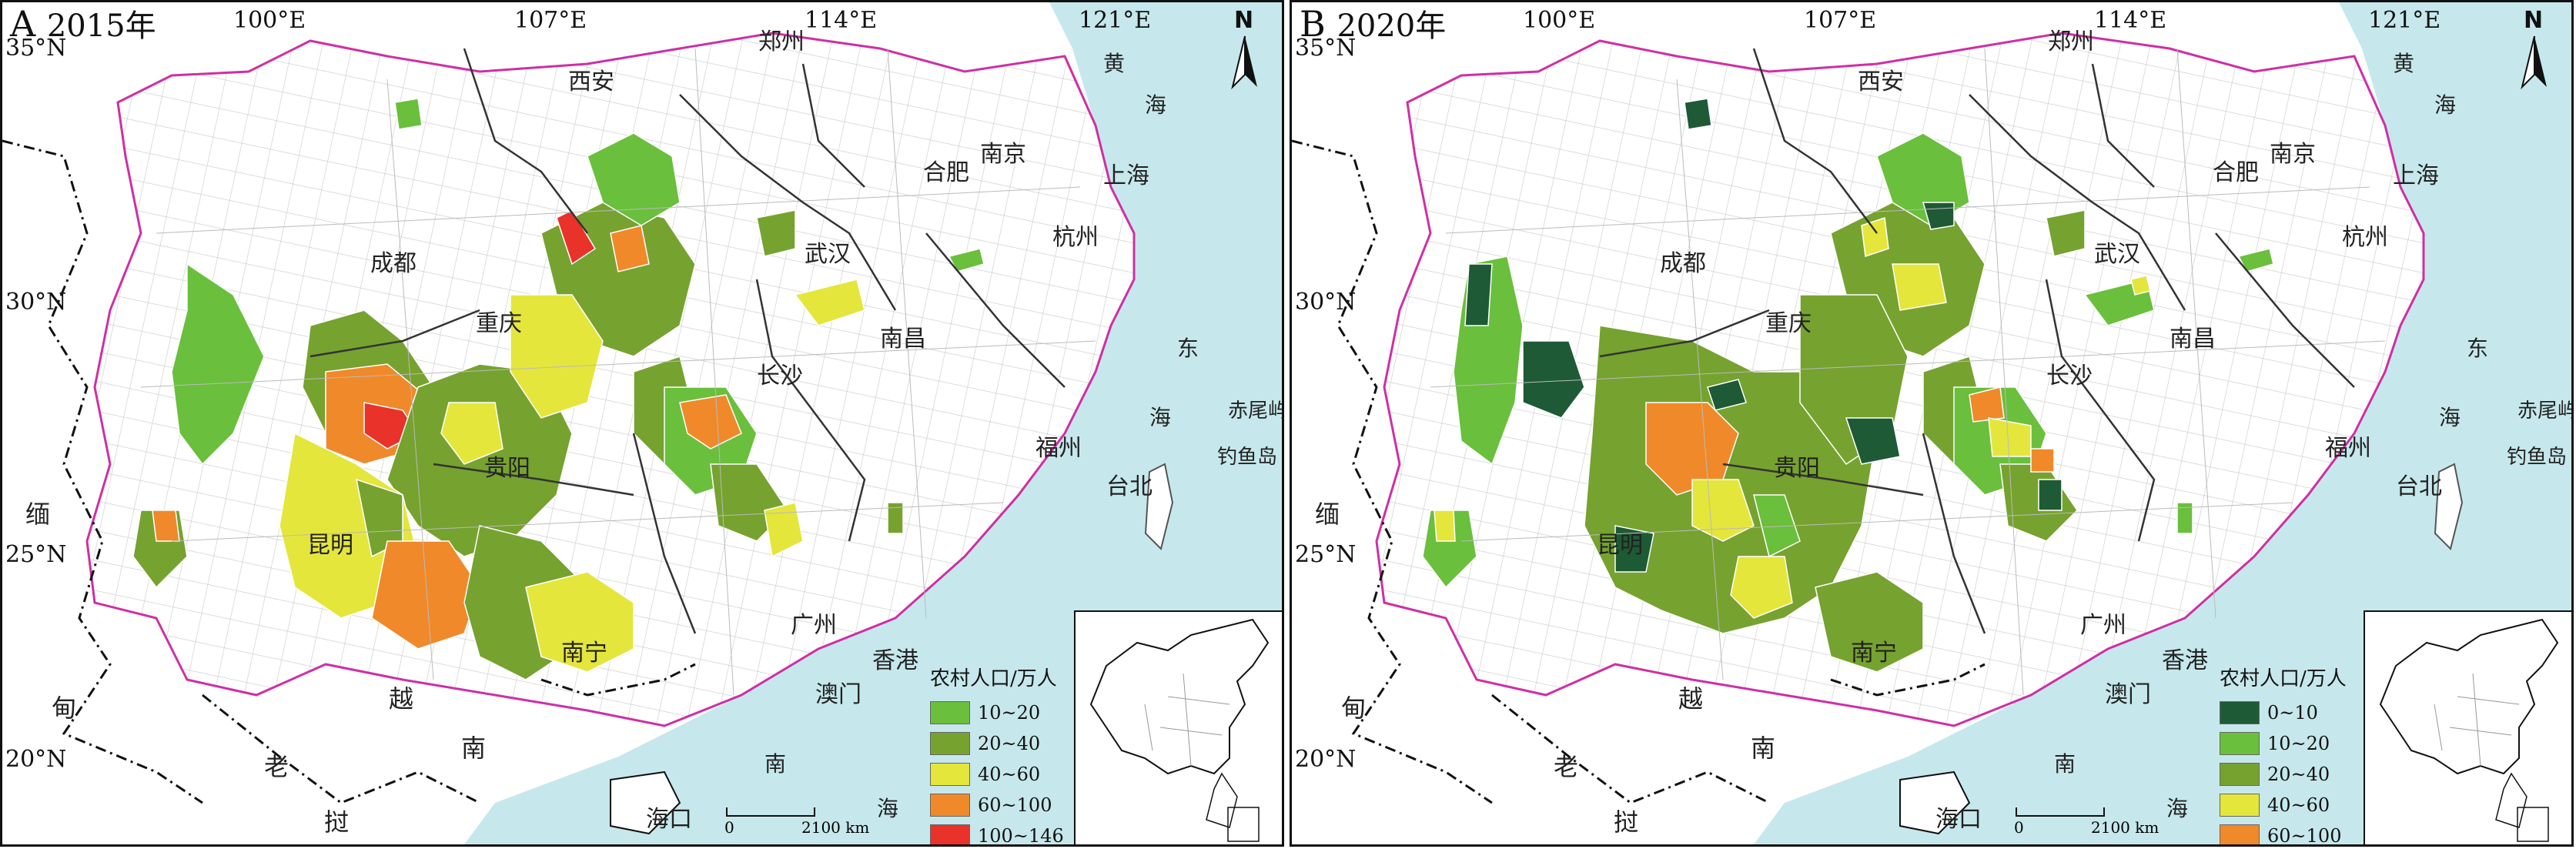  What do you see at coordinates (1021, 836) in the screenshot?
I see `legend-label: 100~146` at bounding box center [1021, 836].